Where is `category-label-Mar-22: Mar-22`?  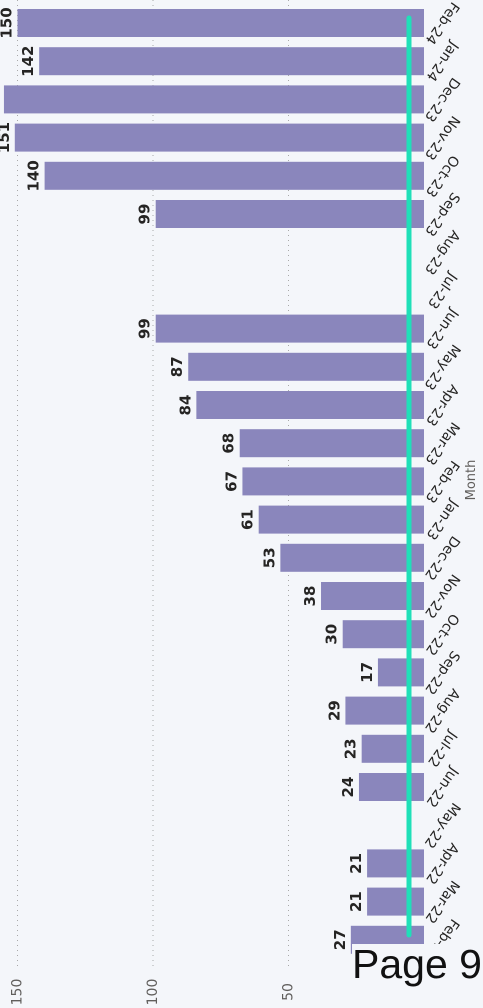 category-label-Mar-22: Mar-22 is located at coordinates (442, 901).